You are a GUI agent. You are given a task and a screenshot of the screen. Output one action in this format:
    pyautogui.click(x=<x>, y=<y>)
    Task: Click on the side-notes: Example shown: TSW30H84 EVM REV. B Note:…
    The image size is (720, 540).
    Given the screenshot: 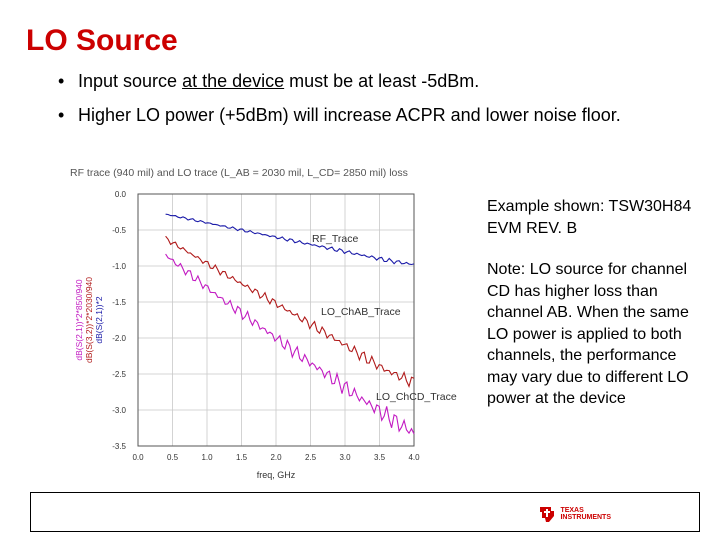 What is the action you would take?
    pyautogui.click(x=594, y=313)
    